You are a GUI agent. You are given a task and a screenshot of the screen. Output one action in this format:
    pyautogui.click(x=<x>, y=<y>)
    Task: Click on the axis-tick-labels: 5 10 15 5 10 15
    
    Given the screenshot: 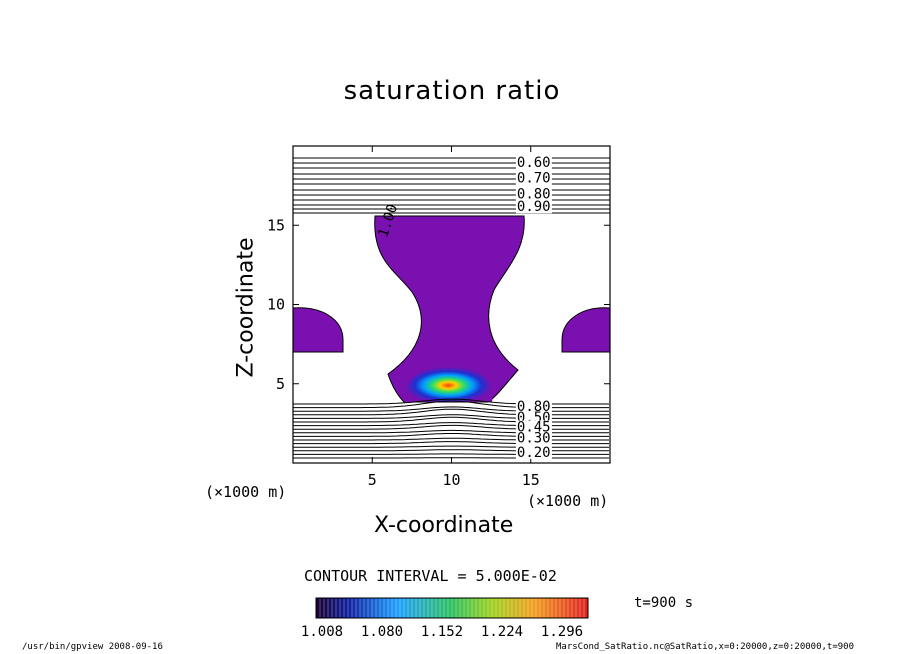 What is the action you would take?
    pyautogui.click(x=403, y=352)
    